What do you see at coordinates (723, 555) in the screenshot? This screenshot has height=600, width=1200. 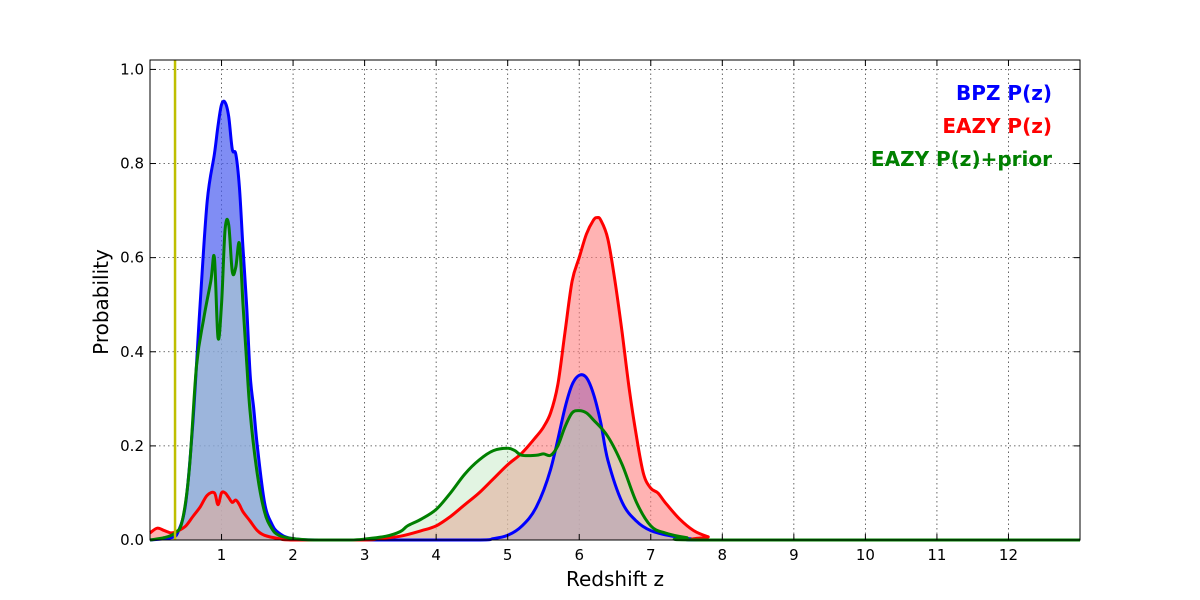 I see `x-tick-label: 8` at bounding box center [723, 555].